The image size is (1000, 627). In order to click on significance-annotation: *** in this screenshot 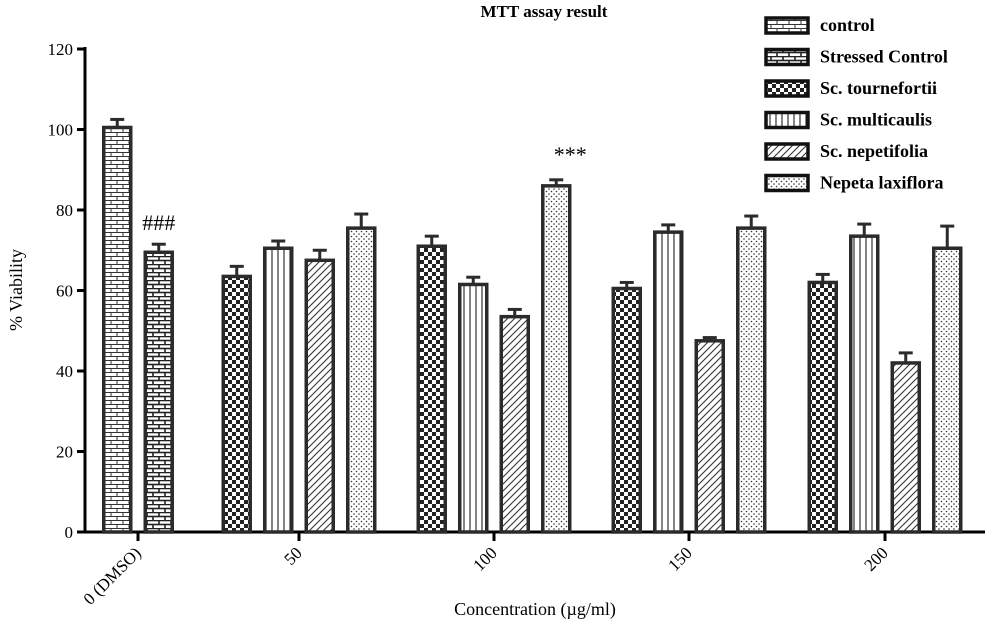, I will do `click(570, 154)`.